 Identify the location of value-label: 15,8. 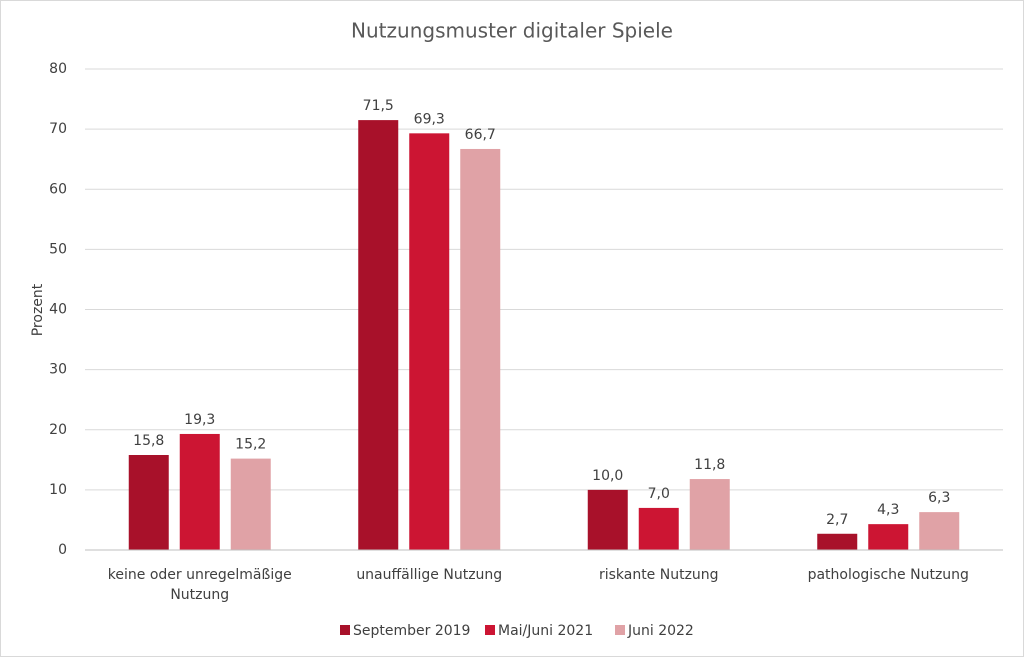
(148, 441).